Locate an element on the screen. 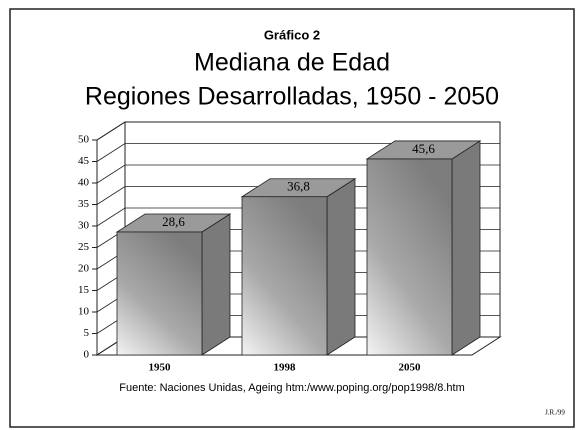  y-tick-label: 50 is located at coordinates (84, 140).